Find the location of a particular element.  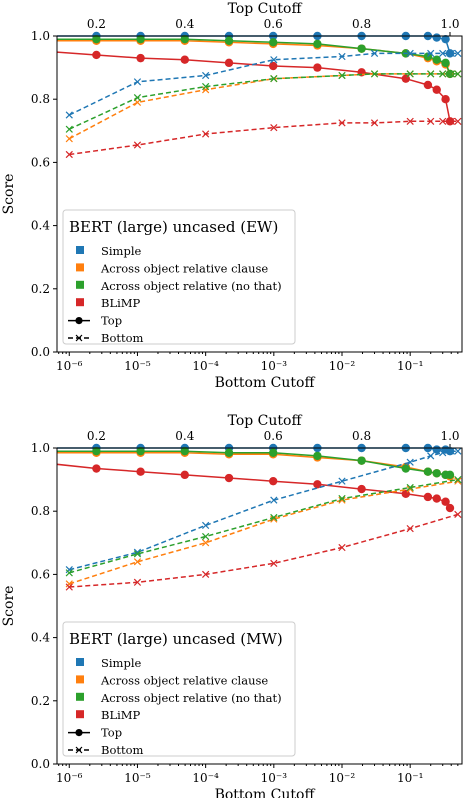

x-bottom-tick-label: 10⁻² is located at coordinates (342, 366).